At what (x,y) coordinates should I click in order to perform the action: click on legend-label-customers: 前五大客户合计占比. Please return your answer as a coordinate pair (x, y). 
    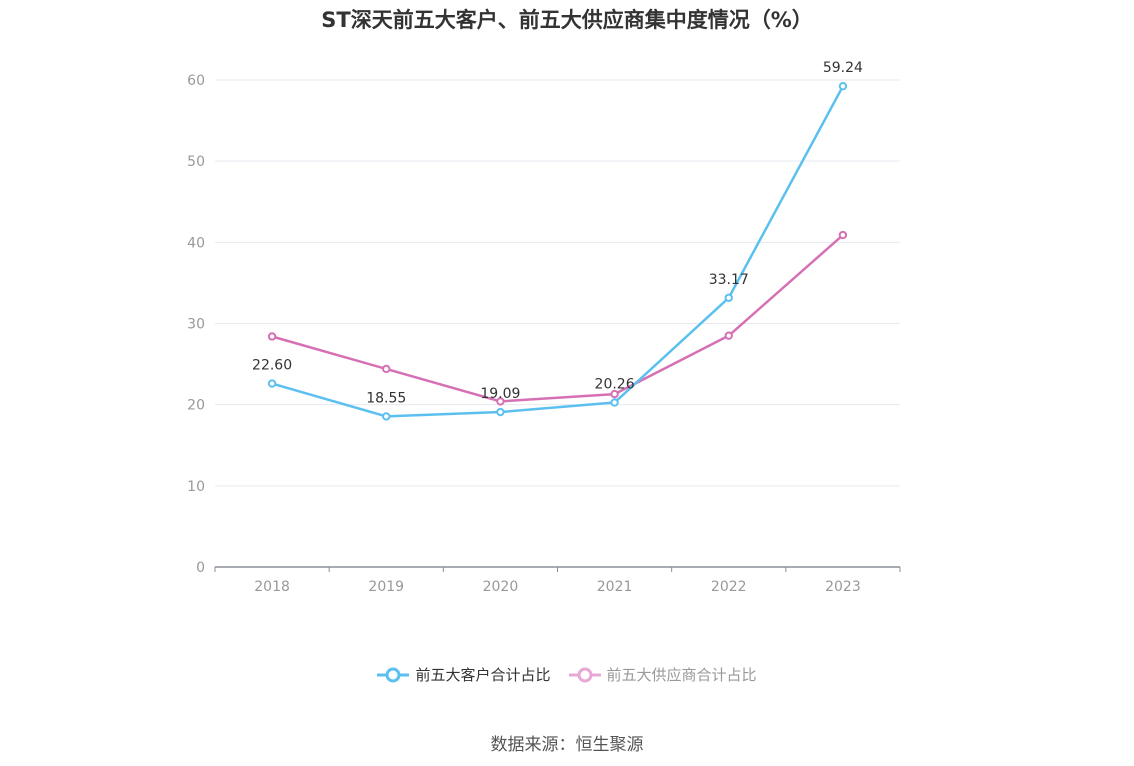
    Looking at the image, I should click on (483, 675).